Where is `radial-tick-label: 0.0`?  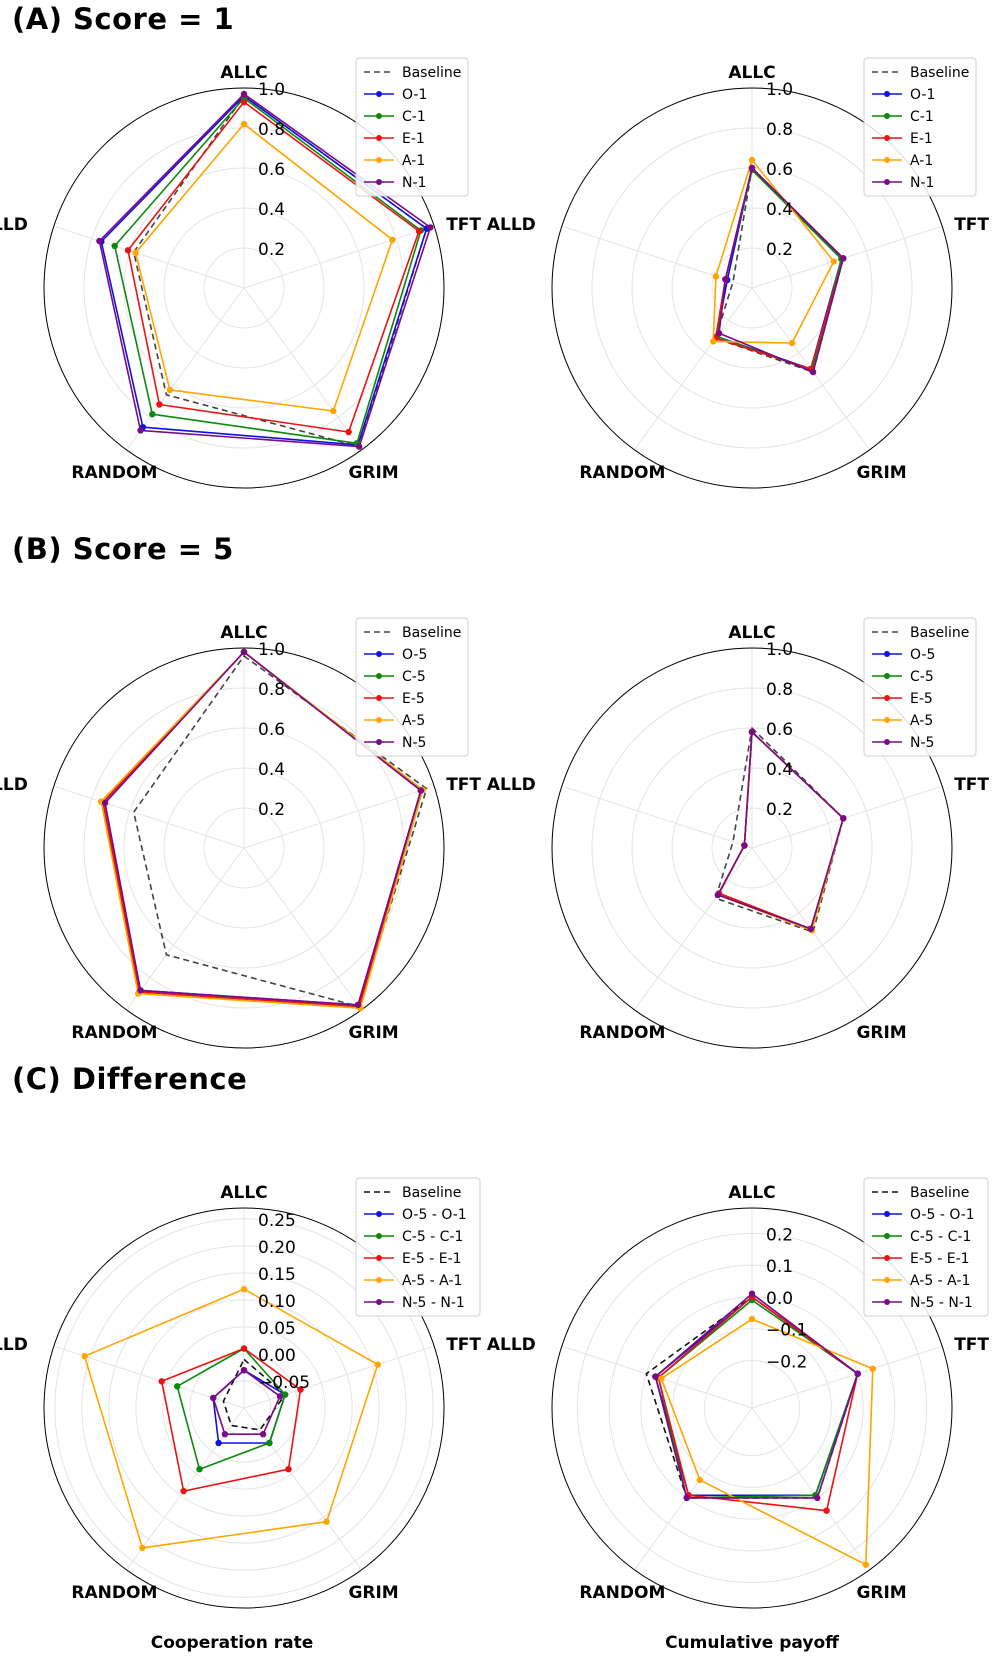 radial-tick-label: 0.0 is located at coordinates (779, 1299).